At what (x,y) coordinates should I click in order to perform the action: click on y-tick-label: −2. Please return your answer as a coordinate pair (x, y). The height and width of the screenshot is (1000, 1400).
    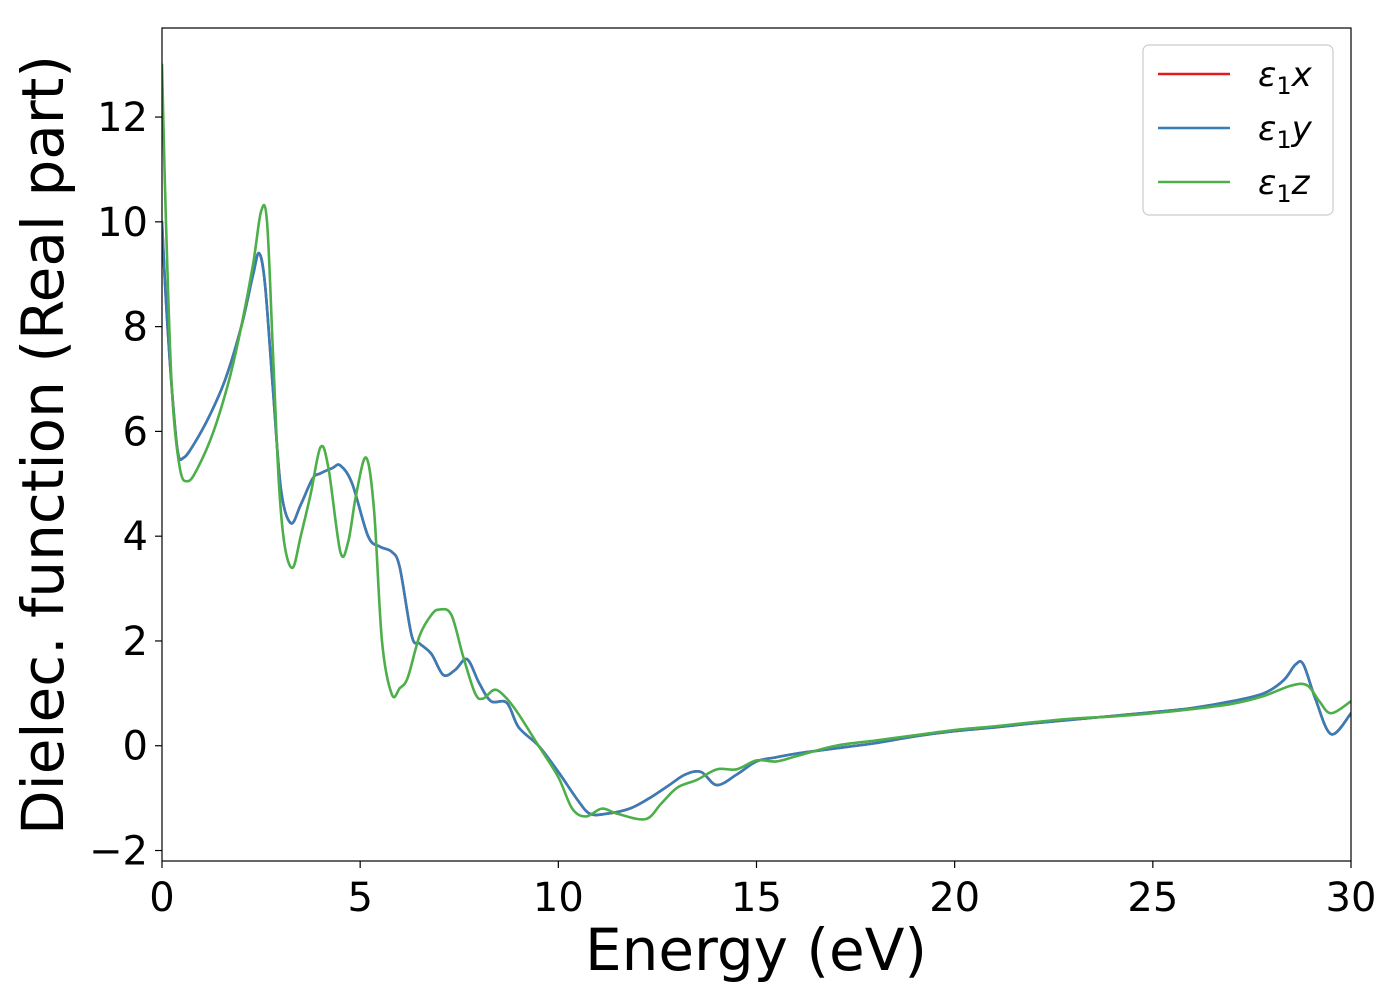
    Looking at the image, I should click on (118, 852).